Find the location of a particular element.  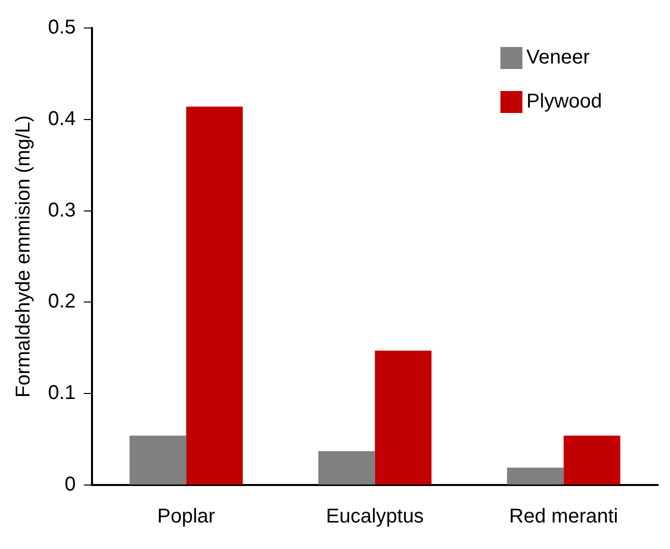

y-tick-label: 0.2 is located at coordinates (62, 301).